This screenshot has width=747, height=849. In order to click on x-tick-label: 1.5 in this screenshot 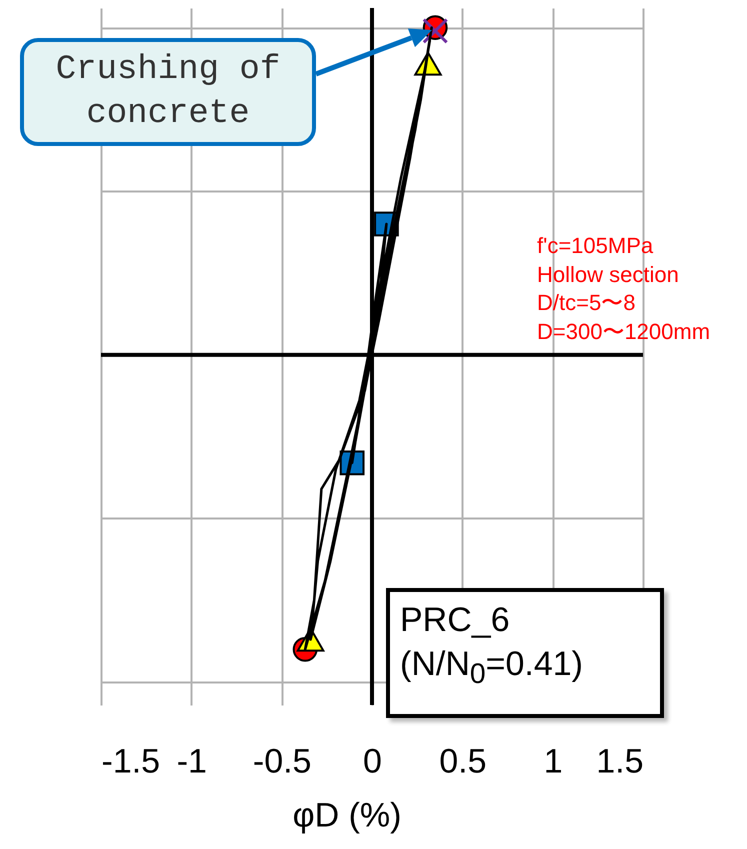, I will do `click(620, 761)`.